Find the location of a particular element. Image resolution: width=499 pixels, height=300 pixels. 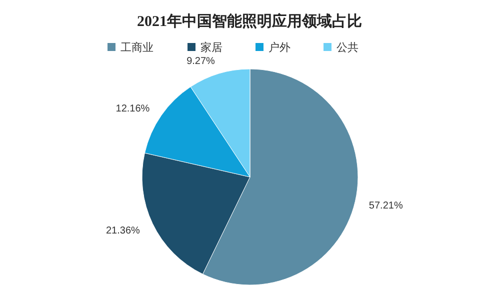

chart-title: 2021年中国智能照明应用领域占比 is located at coordinates (249, 21).